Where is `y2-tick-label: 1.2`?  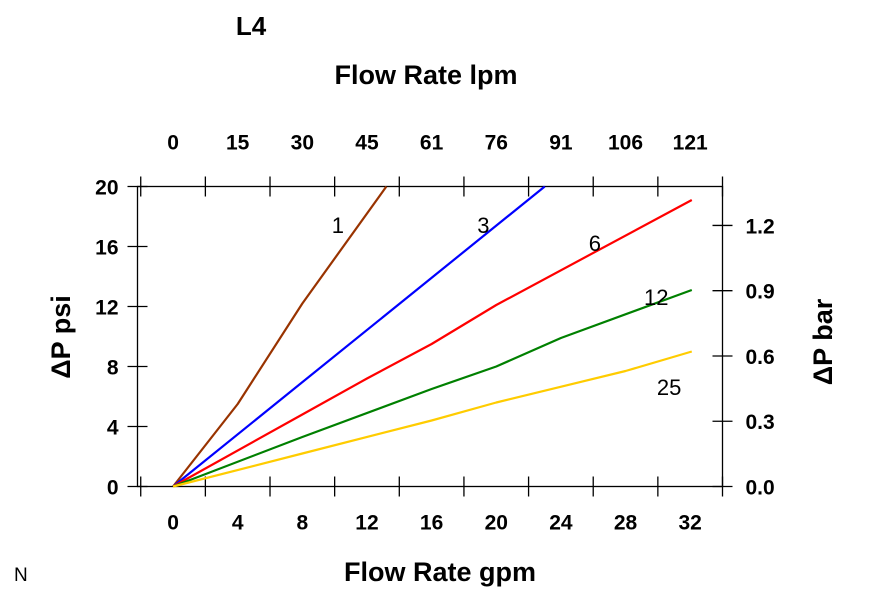 y2-tick-label: 1.2 is located at coordinates (760, 226).